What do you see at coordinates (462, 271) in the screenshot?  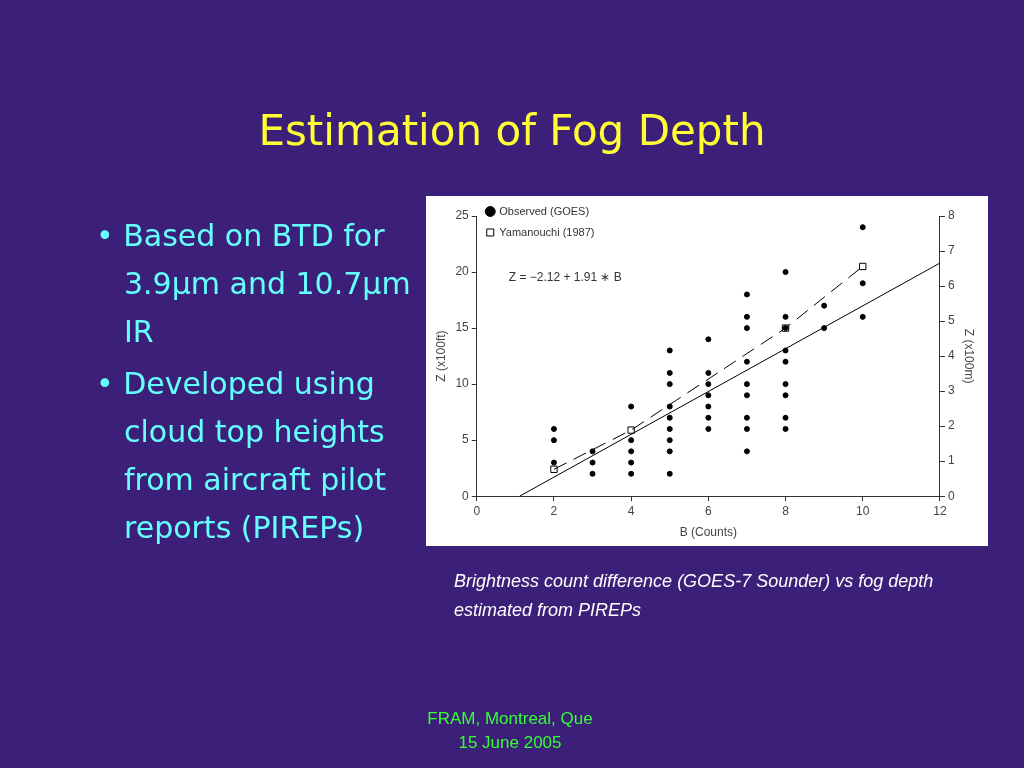 I see `y-tick-label: 20` at bounding box center [462, 271].